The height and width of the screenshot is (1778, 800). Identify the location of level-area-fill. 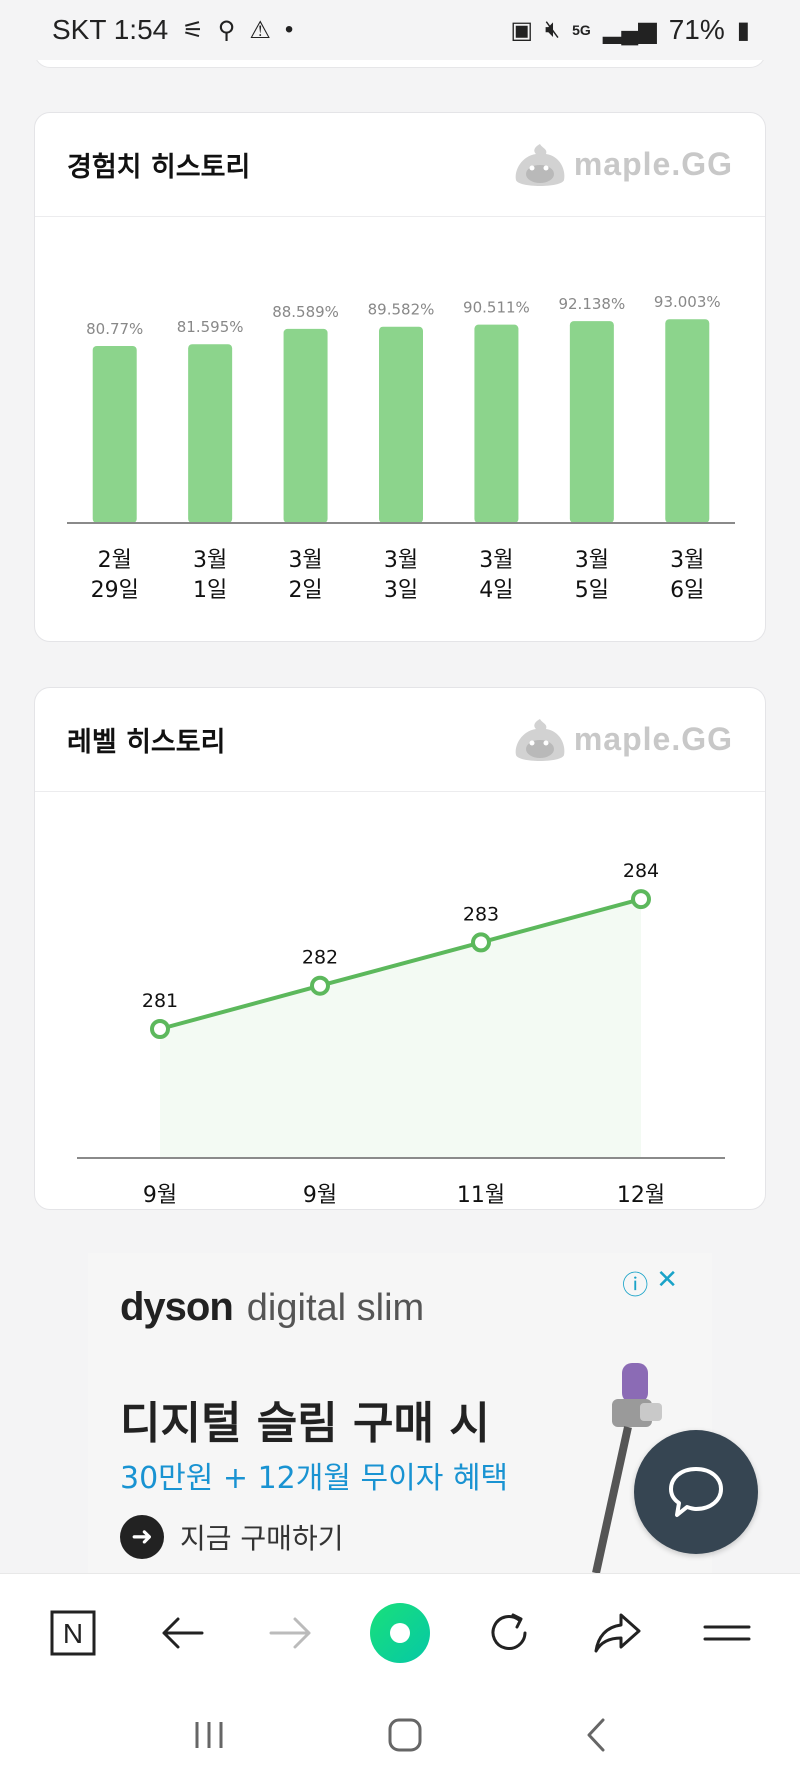
(400, 1028).